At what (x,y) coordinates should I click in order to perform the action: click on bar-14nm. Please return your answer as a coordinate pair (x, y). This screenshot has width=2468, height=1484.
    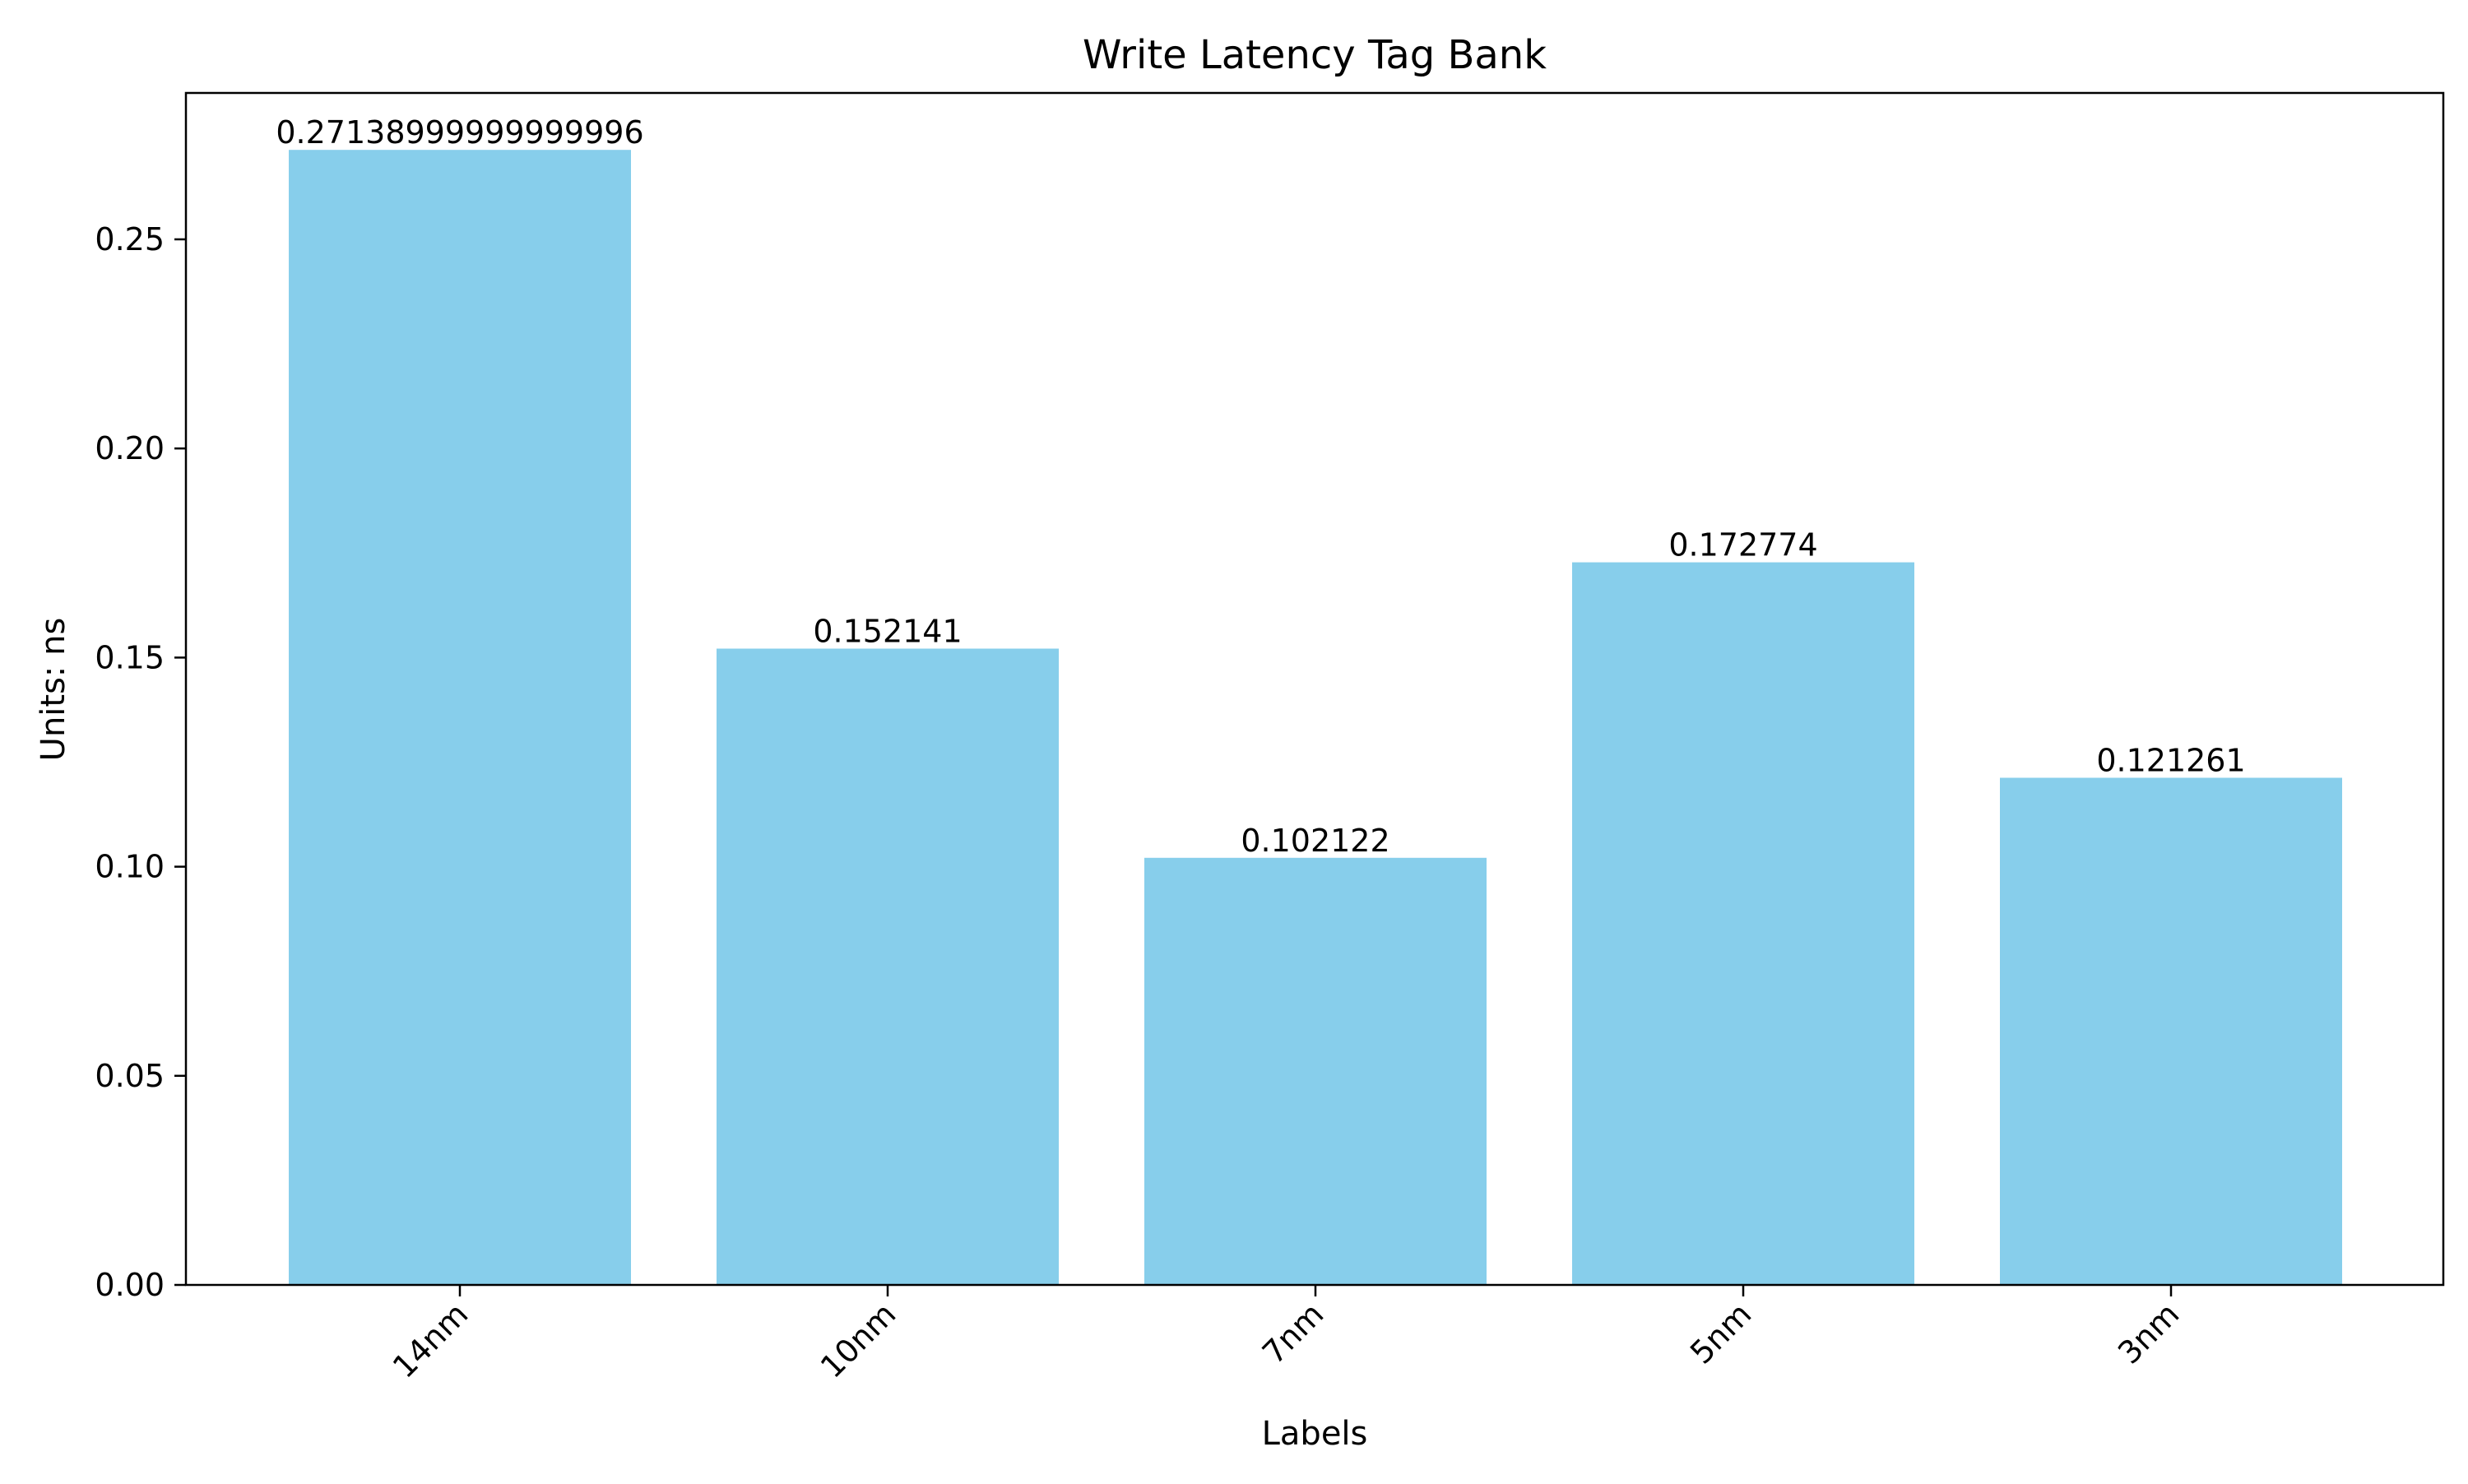
    Looking at the image, I should click on (460, 718).